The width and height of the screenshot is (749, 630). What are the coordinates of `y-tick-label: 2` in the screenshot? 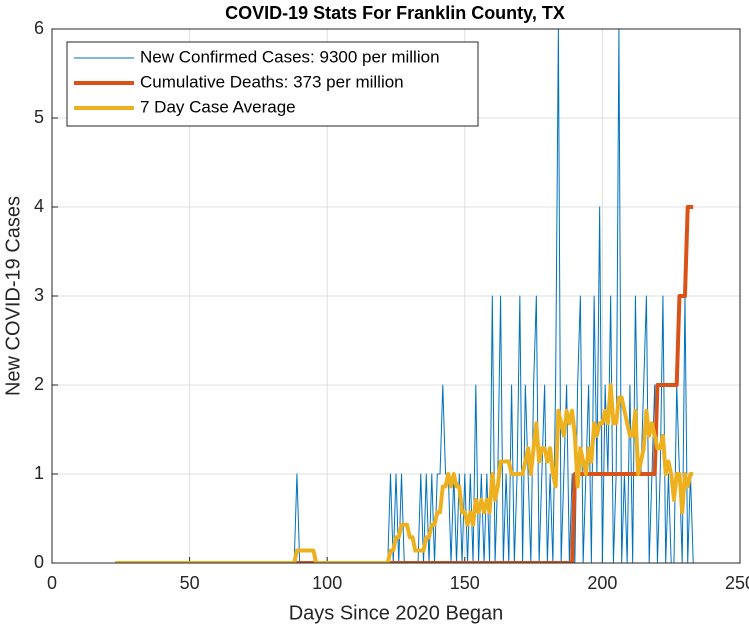 It's located at (39, 384).